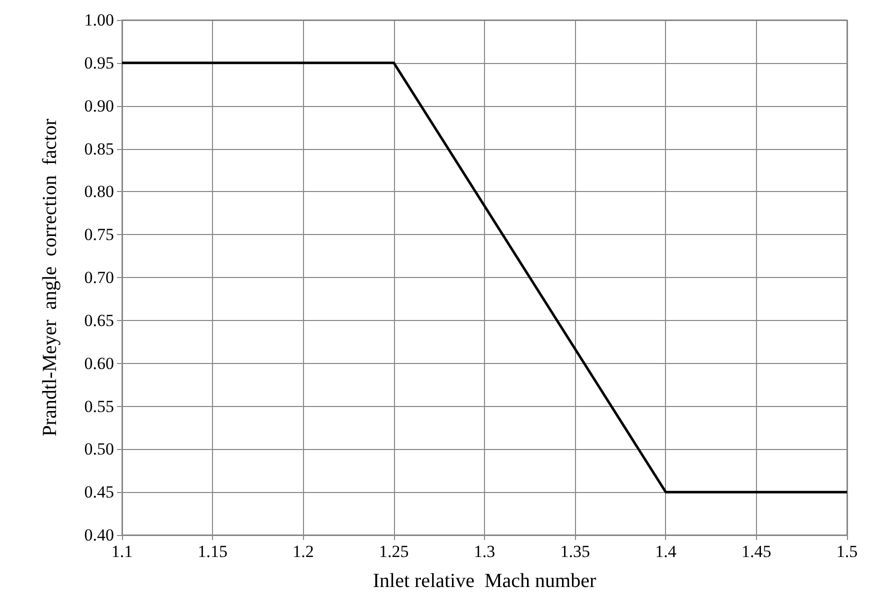 This screenshot has height=607, width=874. Describe the element at coordinates (122, 551) in the screenshot. I see `x-tick-label: 1.1` at that location.